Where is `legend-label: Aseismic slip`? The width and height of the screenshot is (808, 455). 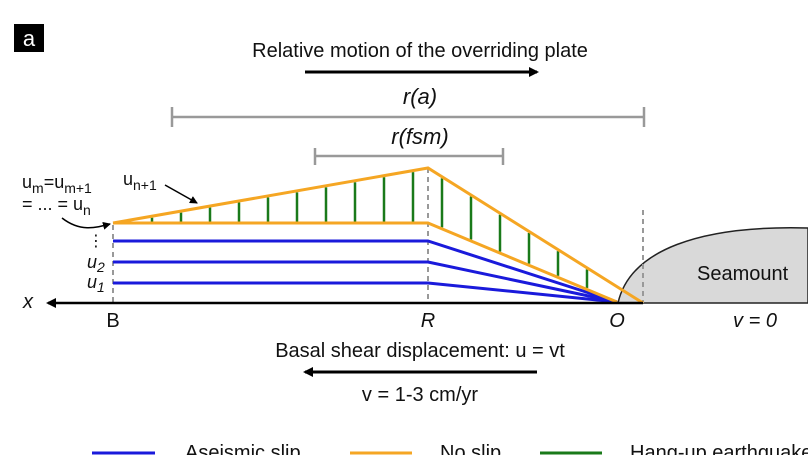 legend-label: Aseismic slip is located at coordinates (243, 448).